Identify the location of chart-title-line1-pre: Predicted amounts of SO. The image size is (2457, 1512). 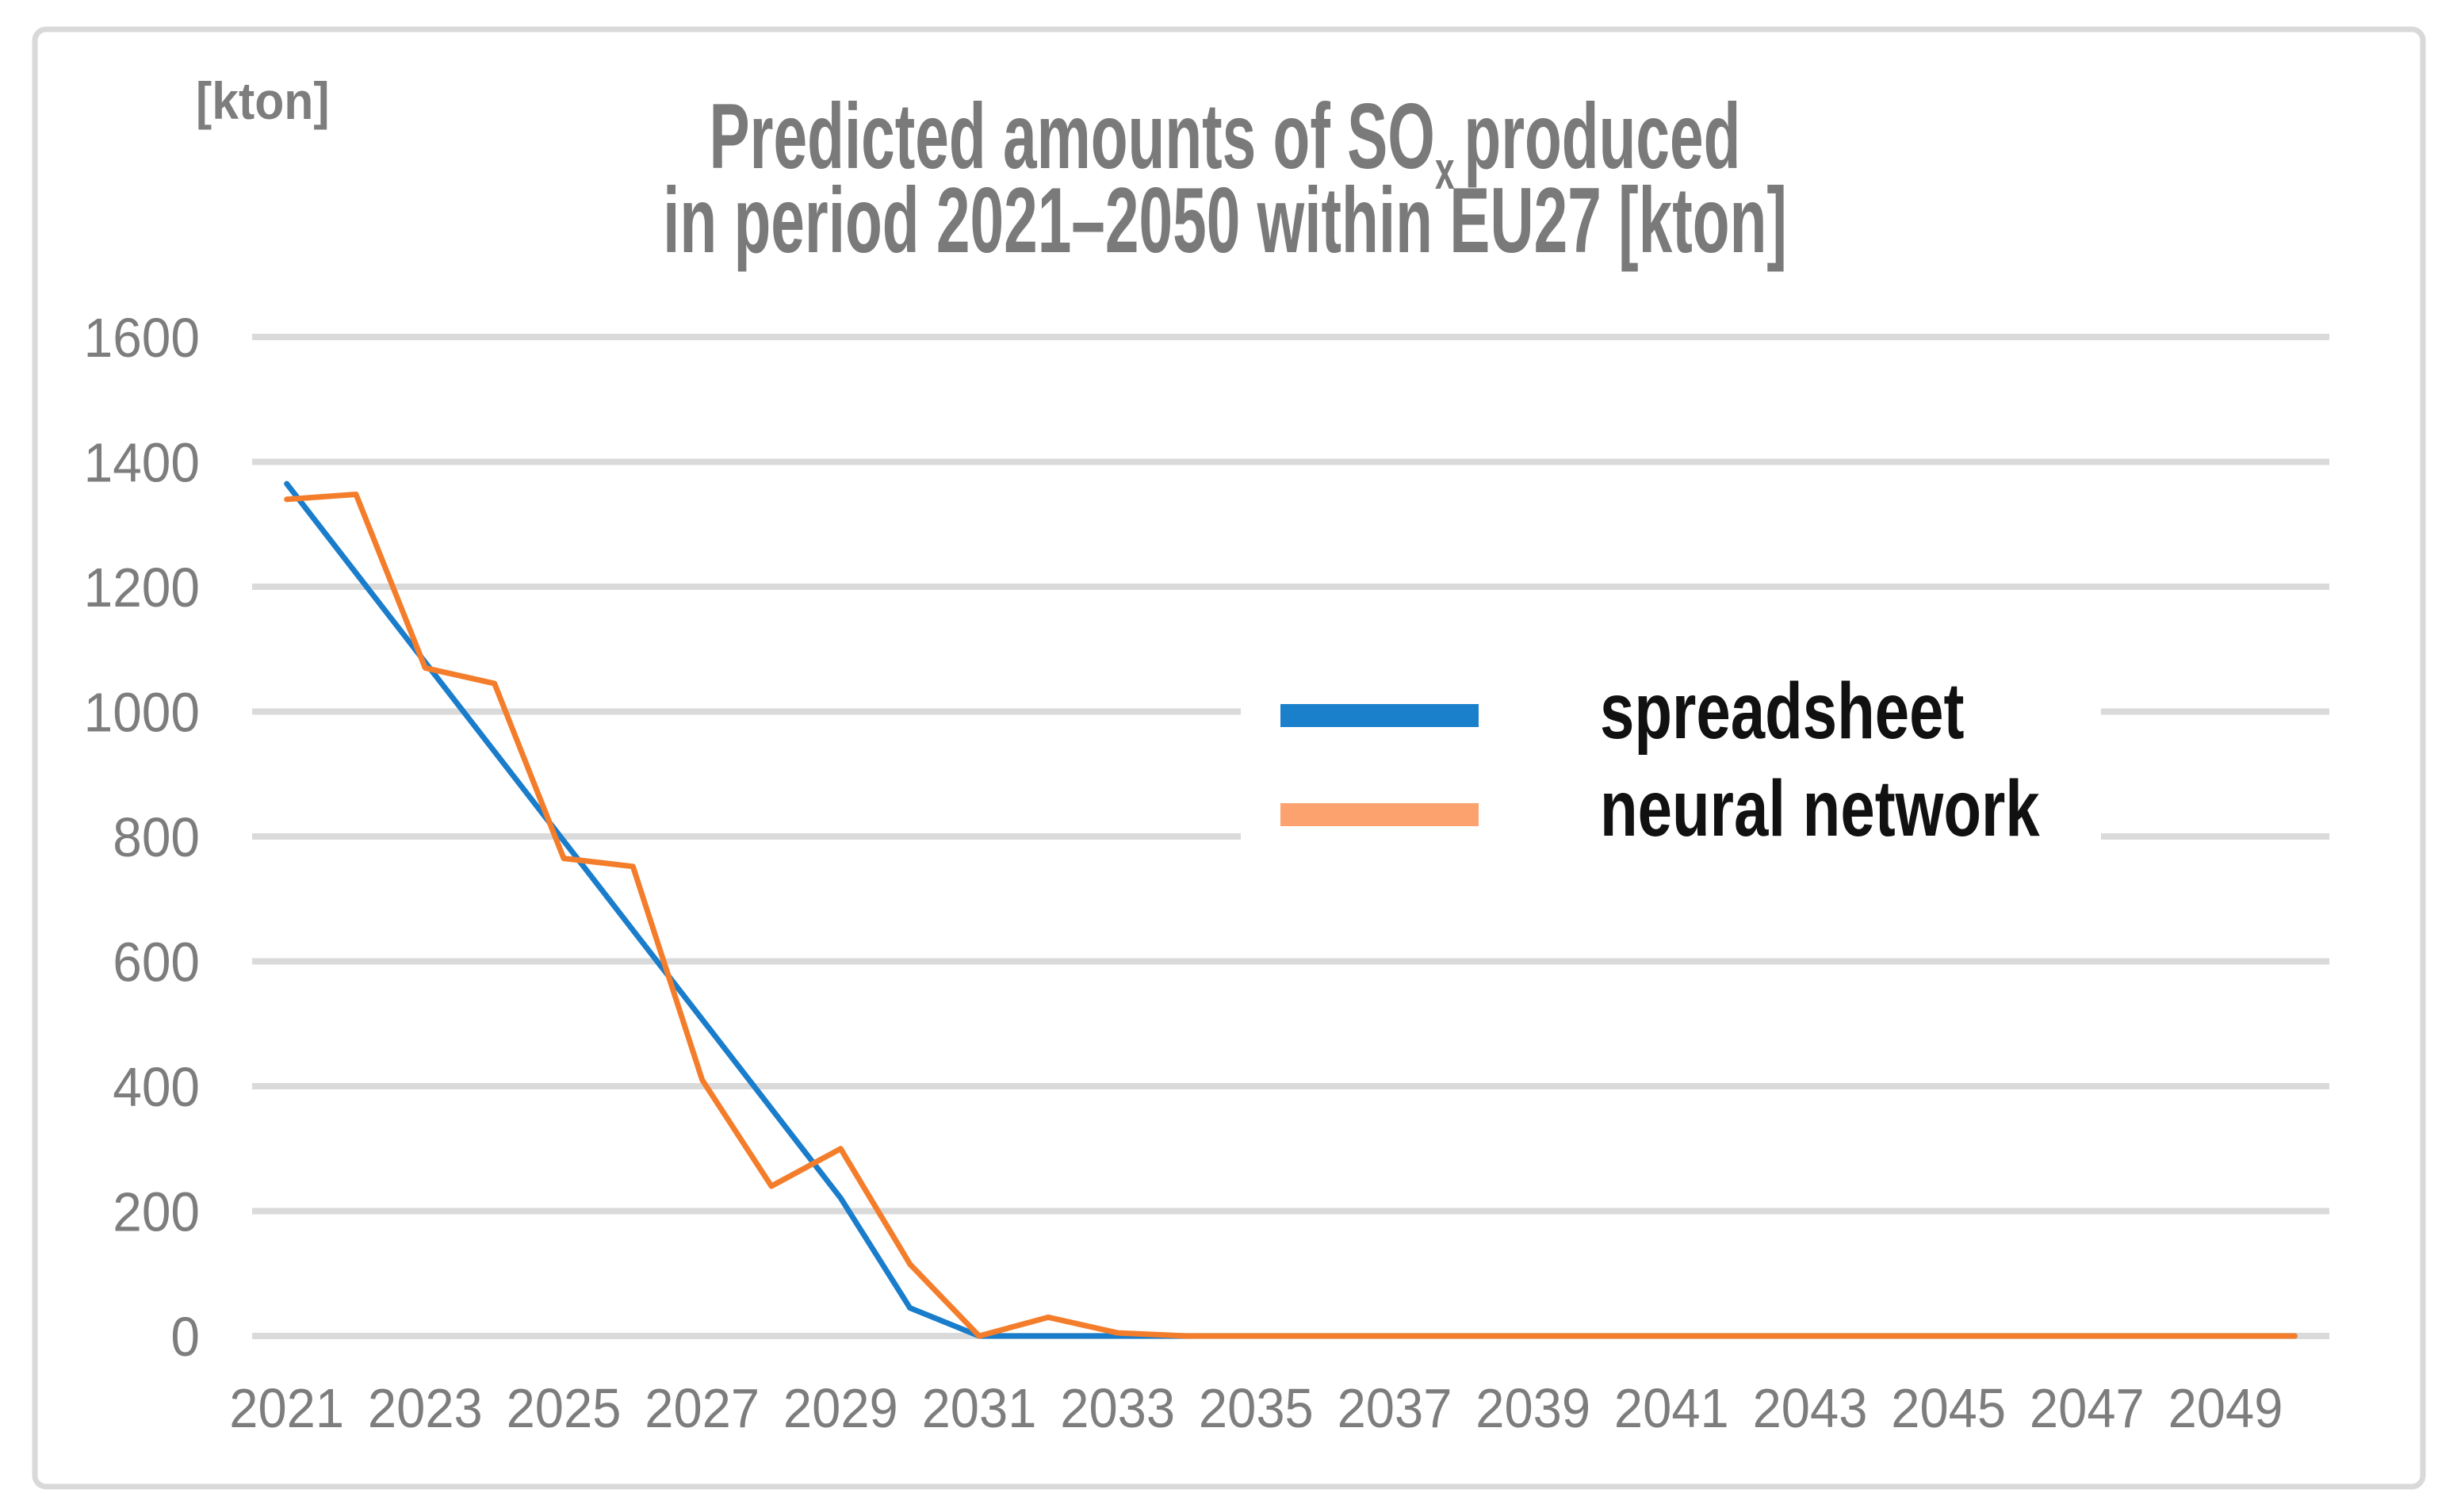
(1072, 136).